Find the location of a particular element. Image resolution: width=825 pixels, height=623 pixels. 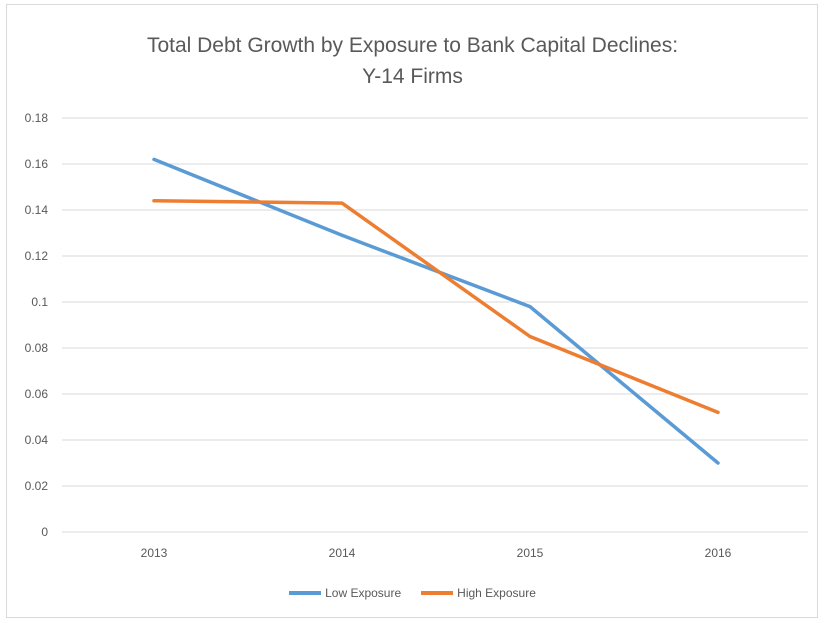

legend-item-high-exposure: High Exposure is located at coordinates (478, 593).